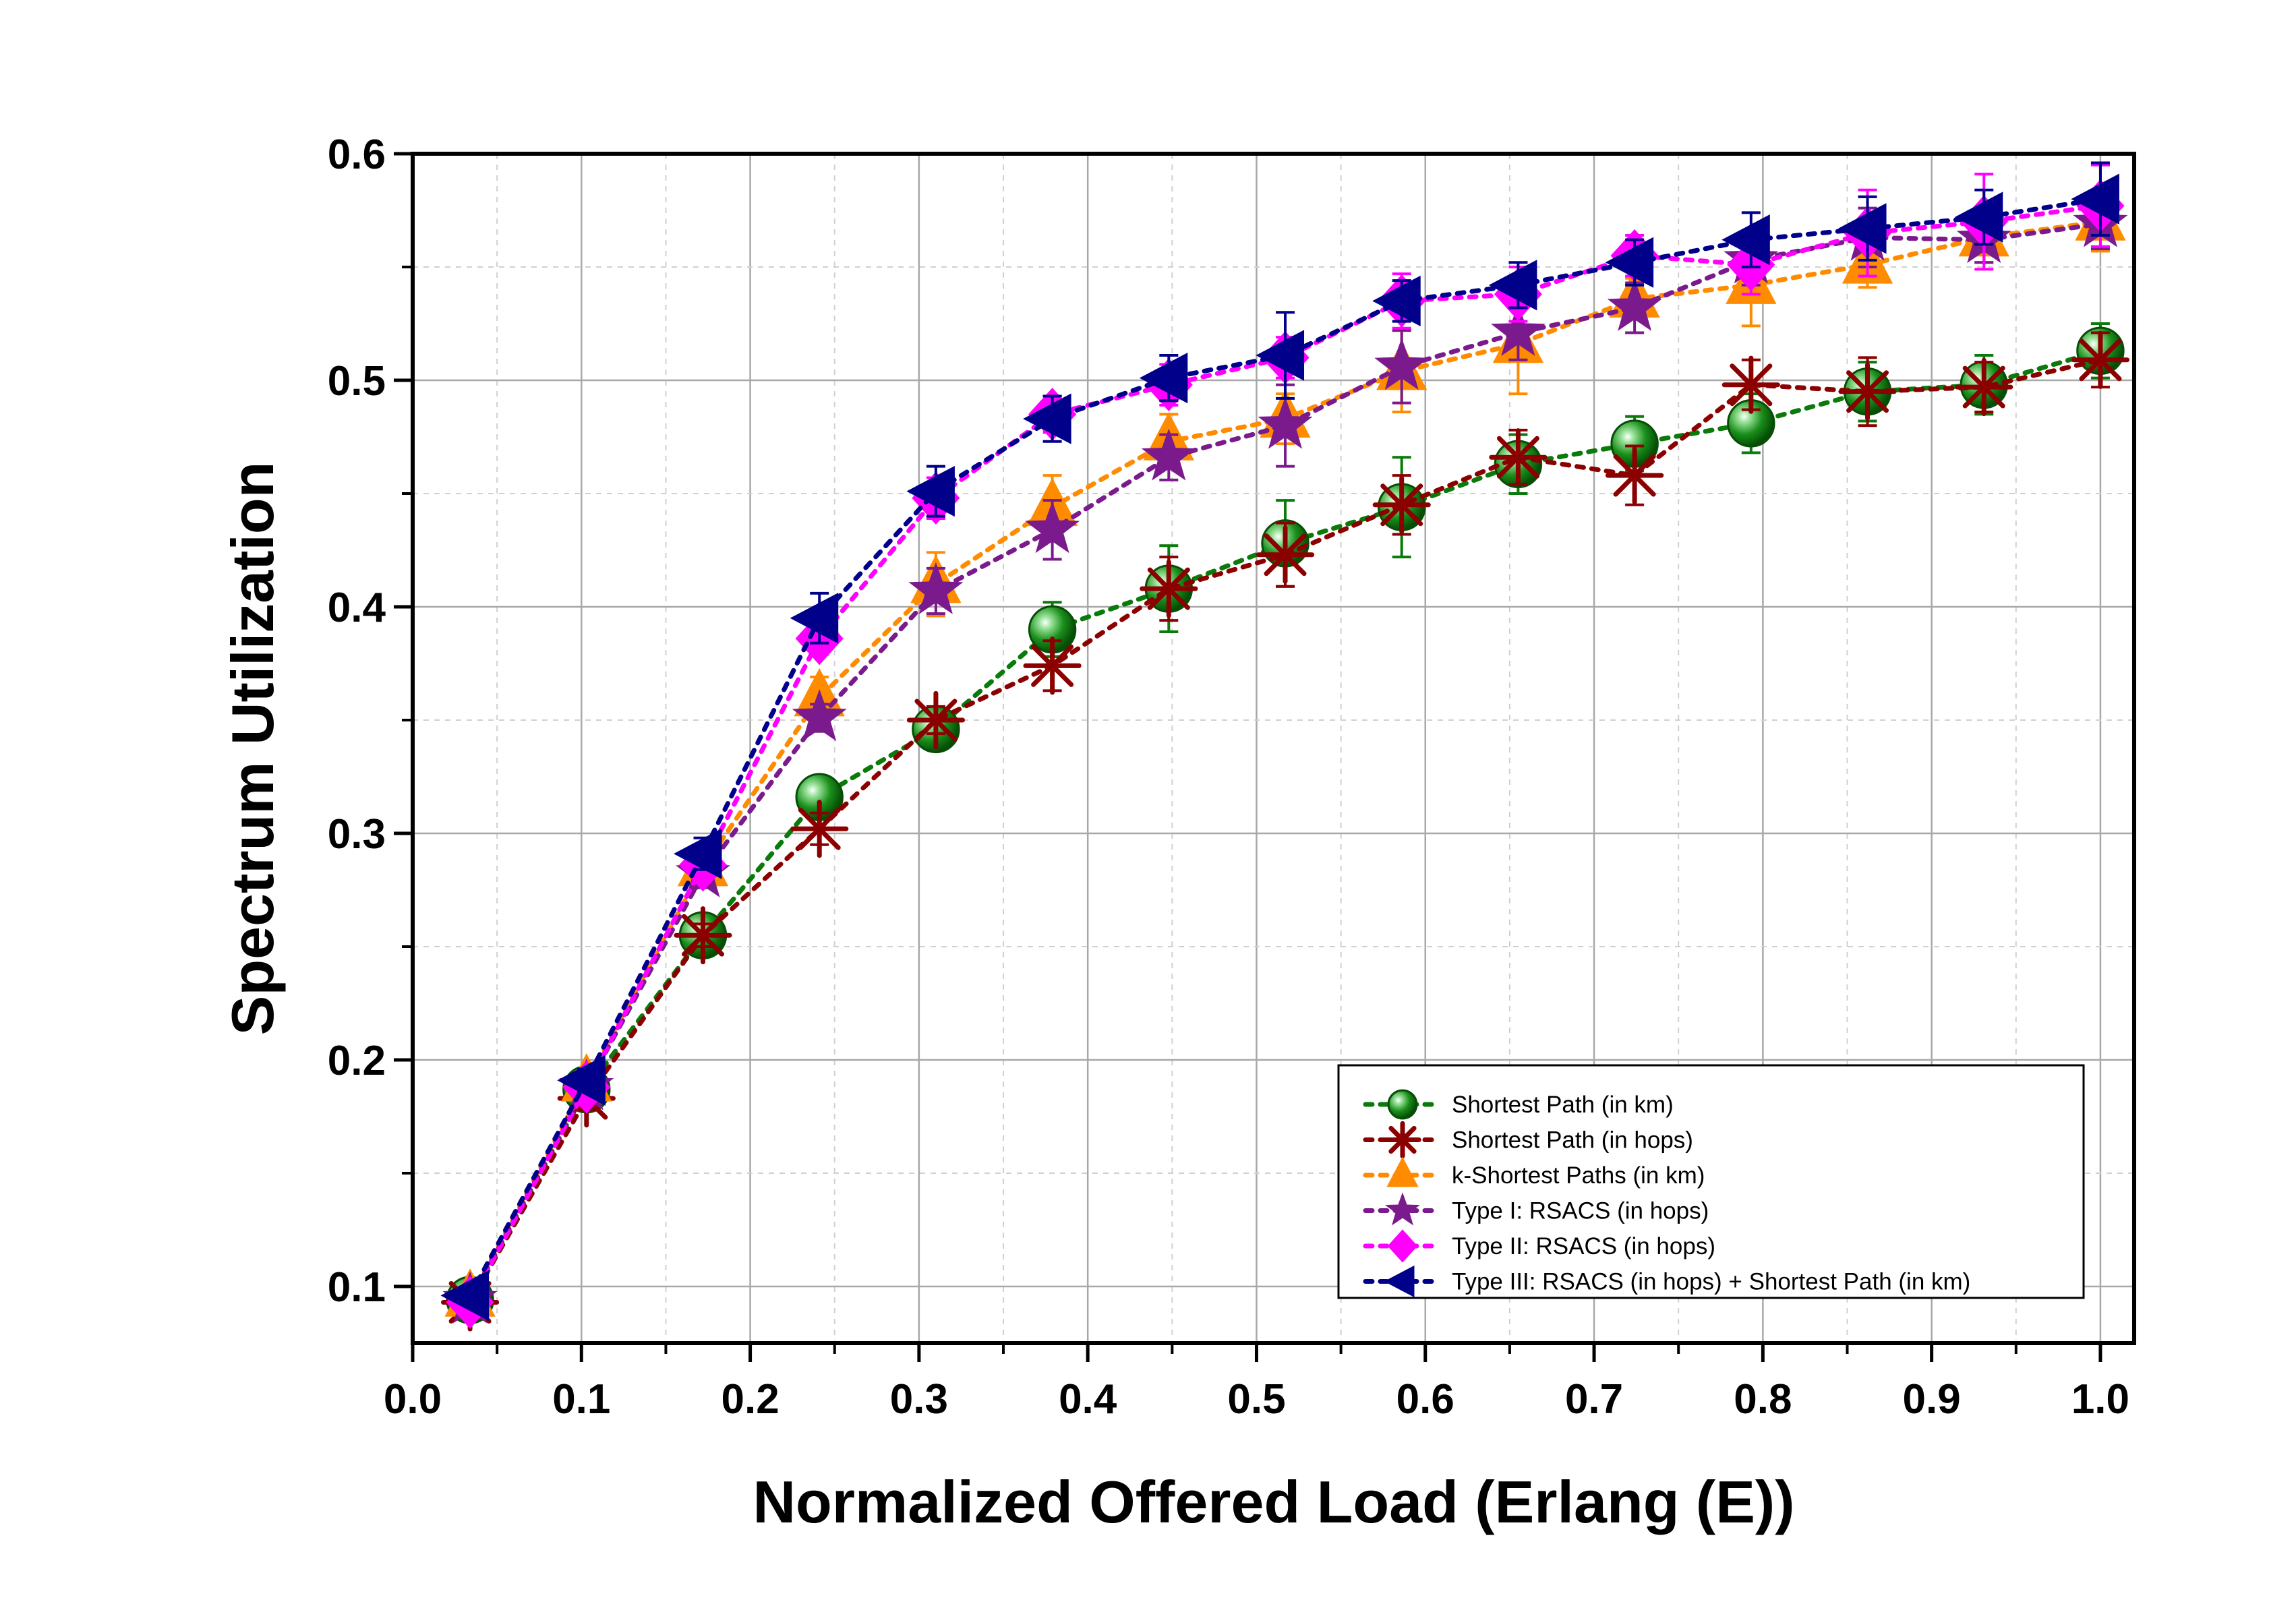 This screenshot has width=2296, height=1602. Describe the element at coordinates (1578, 1175) in the screenshot. I see `legend-label: k-Shortest Paths (in km)` at that location.